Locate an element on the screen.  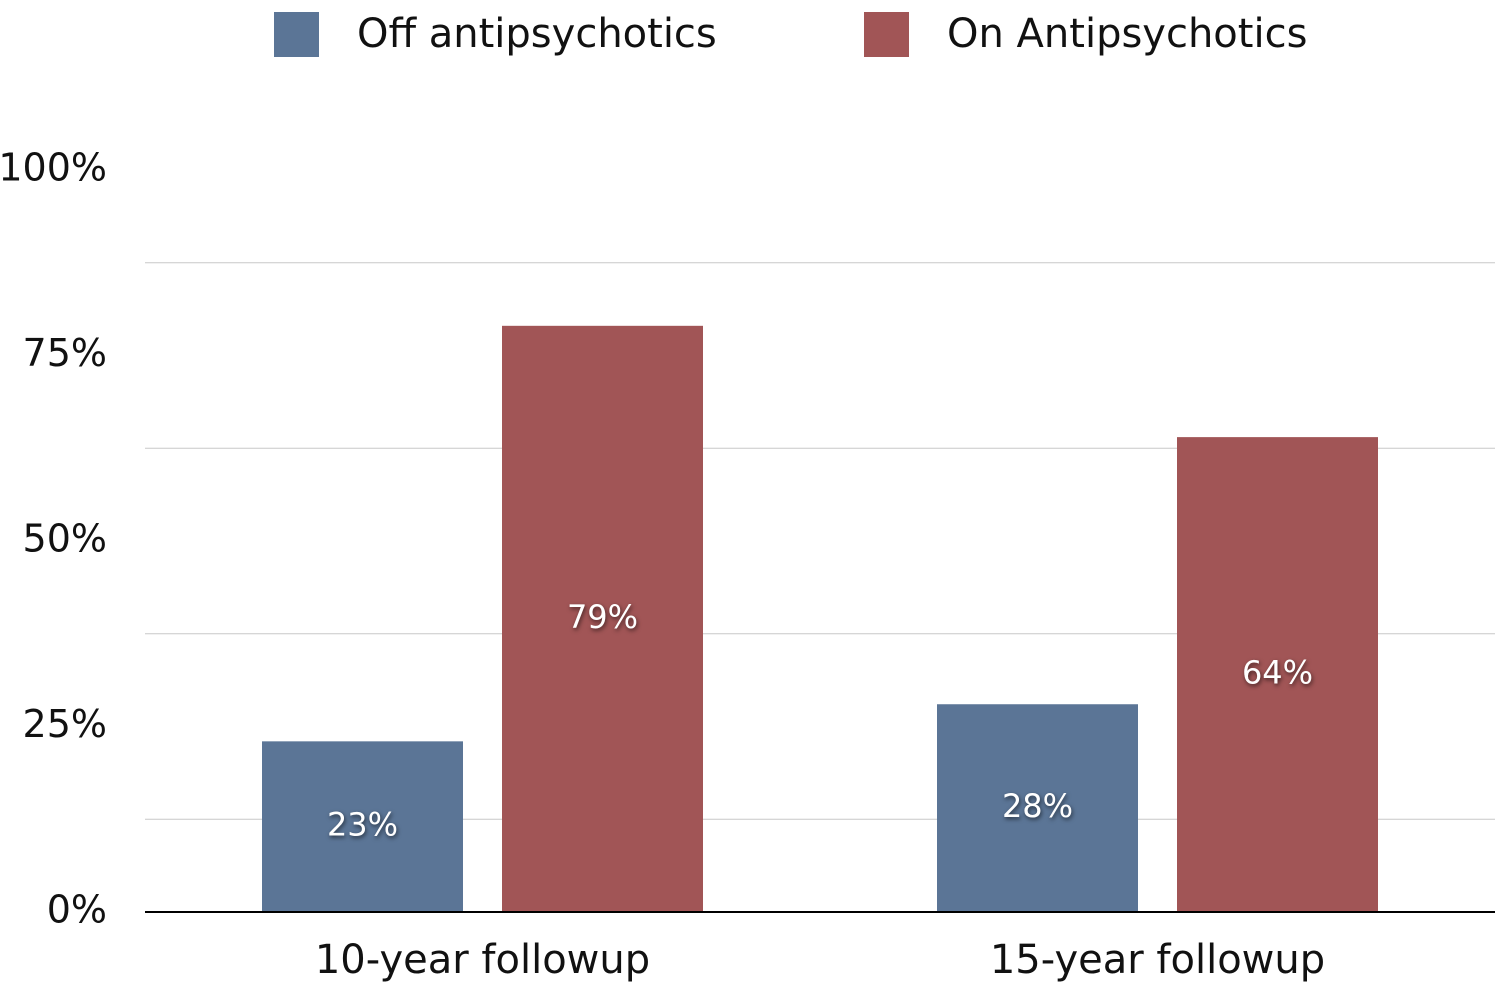
legend-label: Off antipsychotics is located at coordinates (537, 34).